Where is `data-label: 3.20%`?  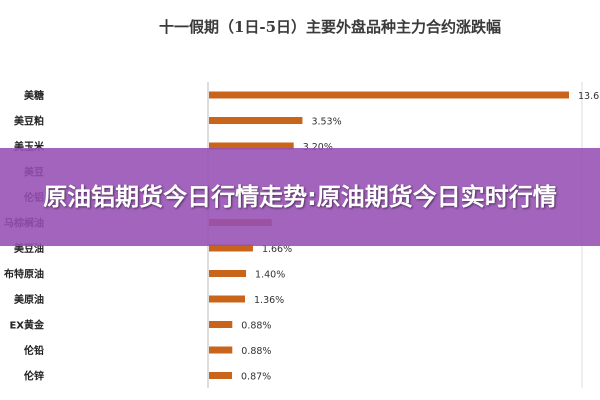 data-label: 3.20% is located at coordinates (318, 147).